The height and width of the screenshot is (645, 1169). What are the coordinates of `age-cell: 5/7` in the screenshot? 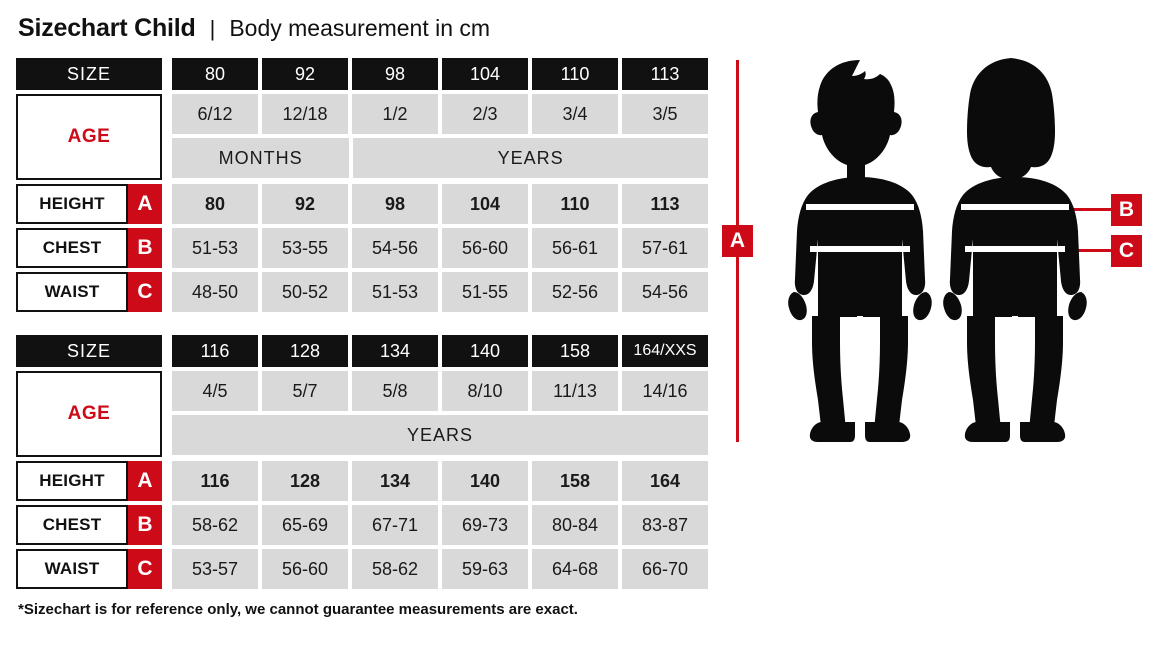 It's located at (305, 391).